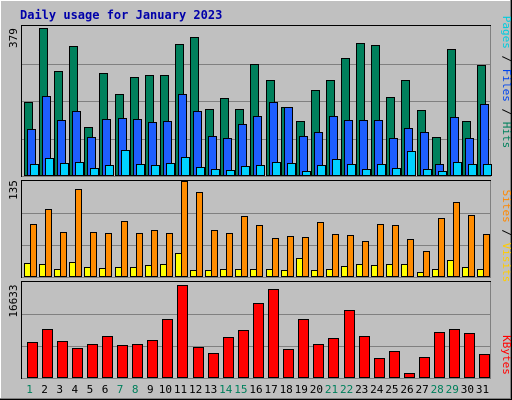 Image resolution: width=512 pixels, height=400 pixels. I want to click on x-tick-label: 24, so click(377, 389).